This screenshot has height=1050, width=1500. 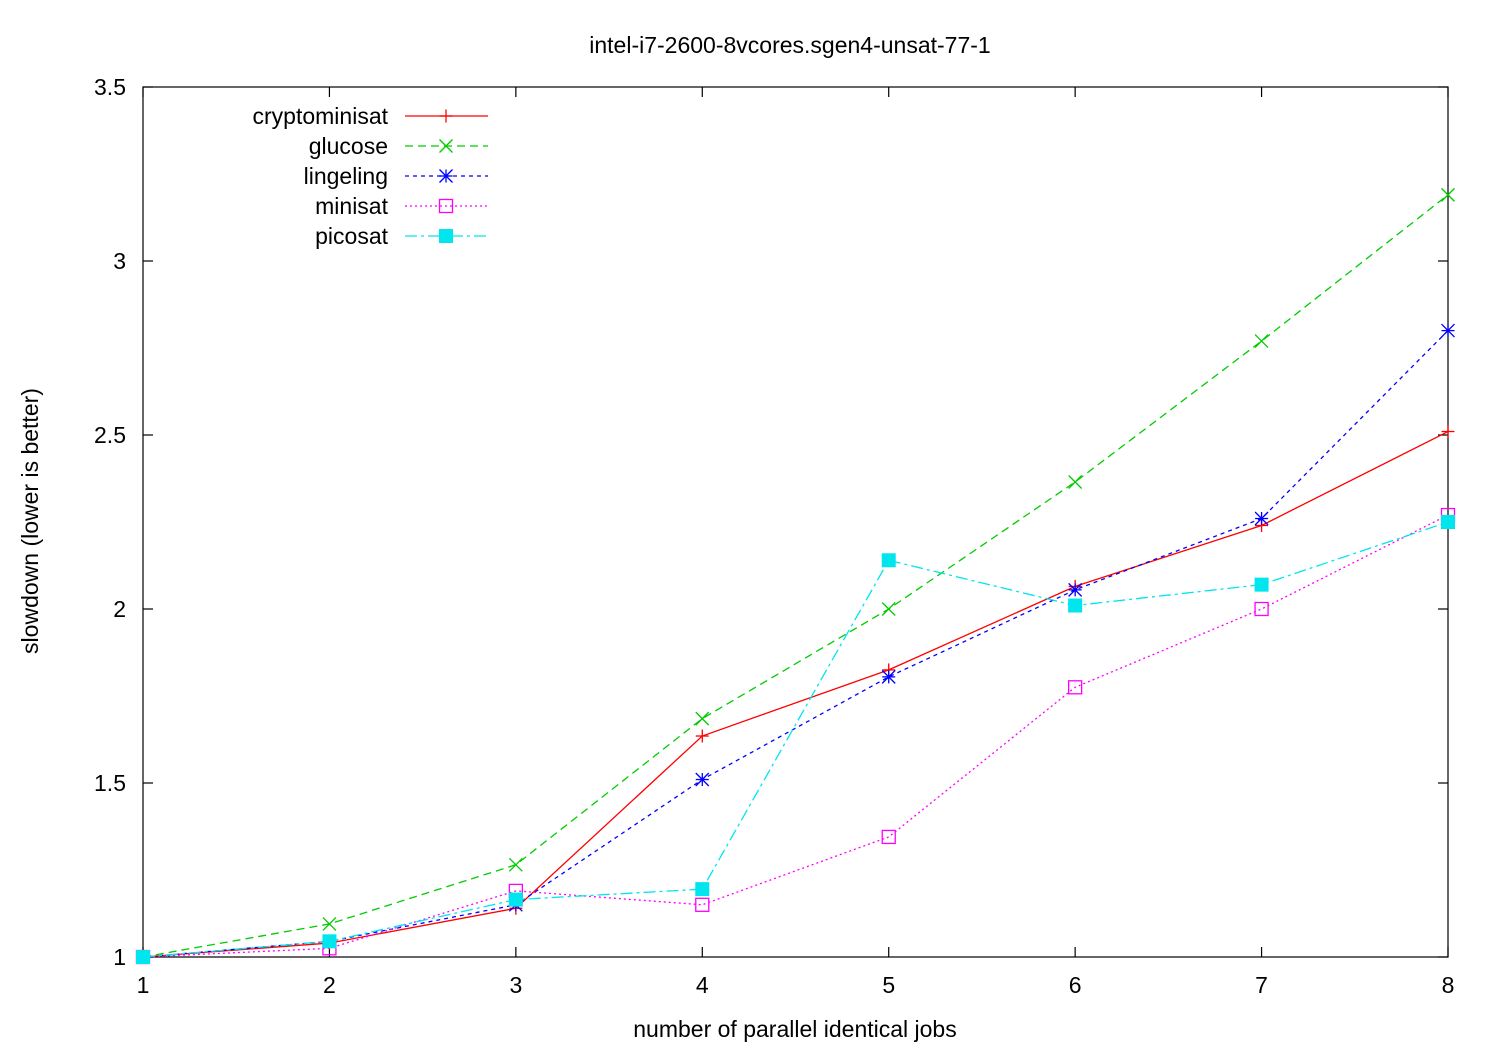 What do you see at coordinates (119, 609) in the screenshot?
I see `y-tick-label: 2` at bounding box center [119, 609].